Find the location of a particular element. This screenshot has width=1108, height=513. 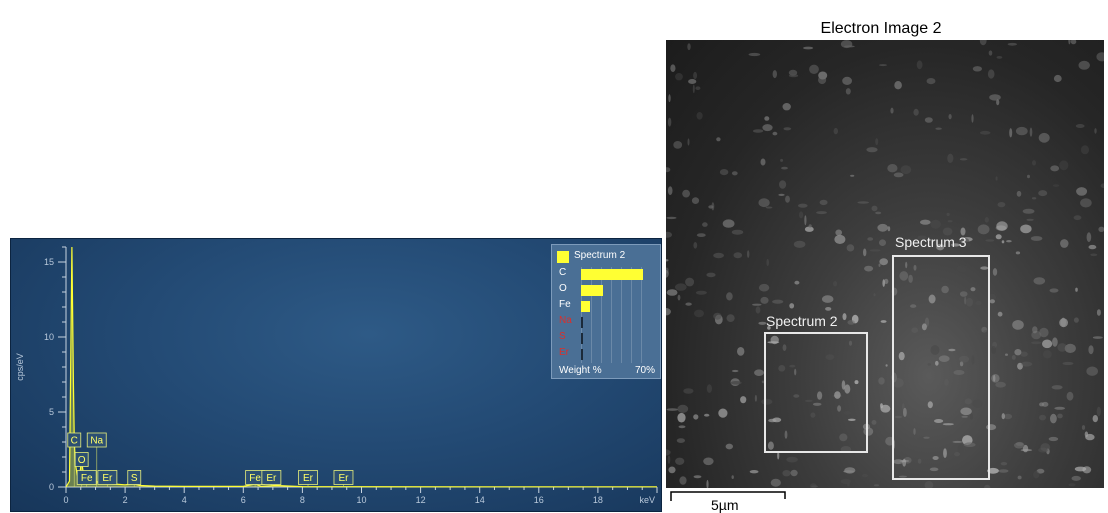

peak-label: Er is located at coordinates (107, 478).